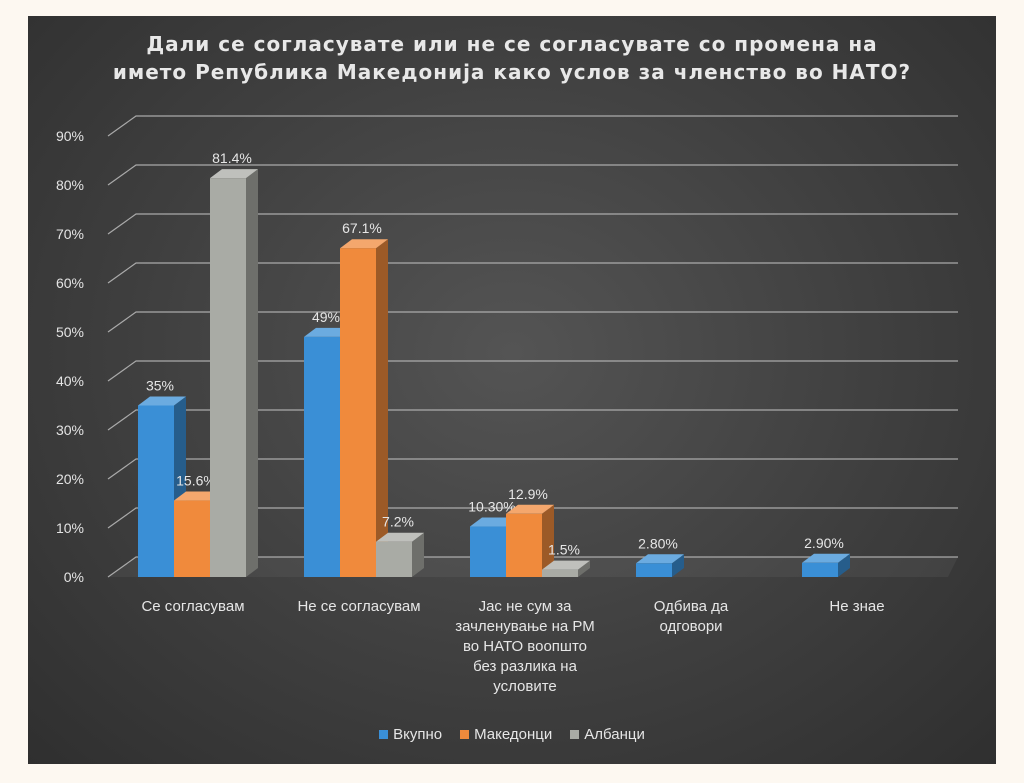 The image size is (1024, 783). I want to click on data-label: 67.1%, so click(362, 228).